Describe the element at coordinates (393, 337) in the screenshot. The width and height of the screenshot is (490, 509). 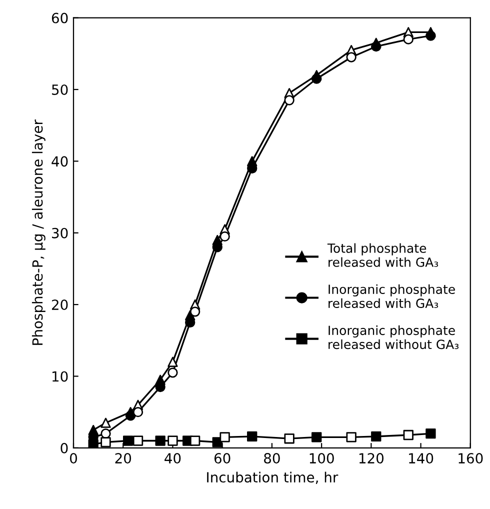
I see `legend-label: Inorganic phosphate released without GA₃` at that location.